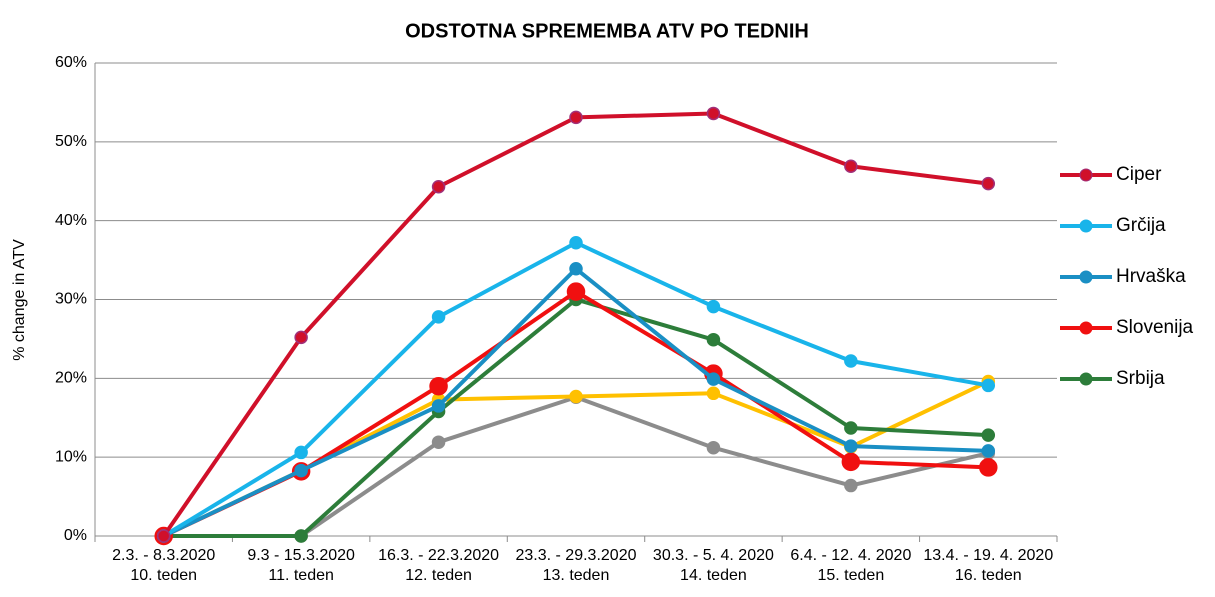 The height and width of the screenshot is (597, 1215). Describe the element at coordinates (19, 300) in the screenshot. I see `y-axis-label: % change in ATV` at that location.